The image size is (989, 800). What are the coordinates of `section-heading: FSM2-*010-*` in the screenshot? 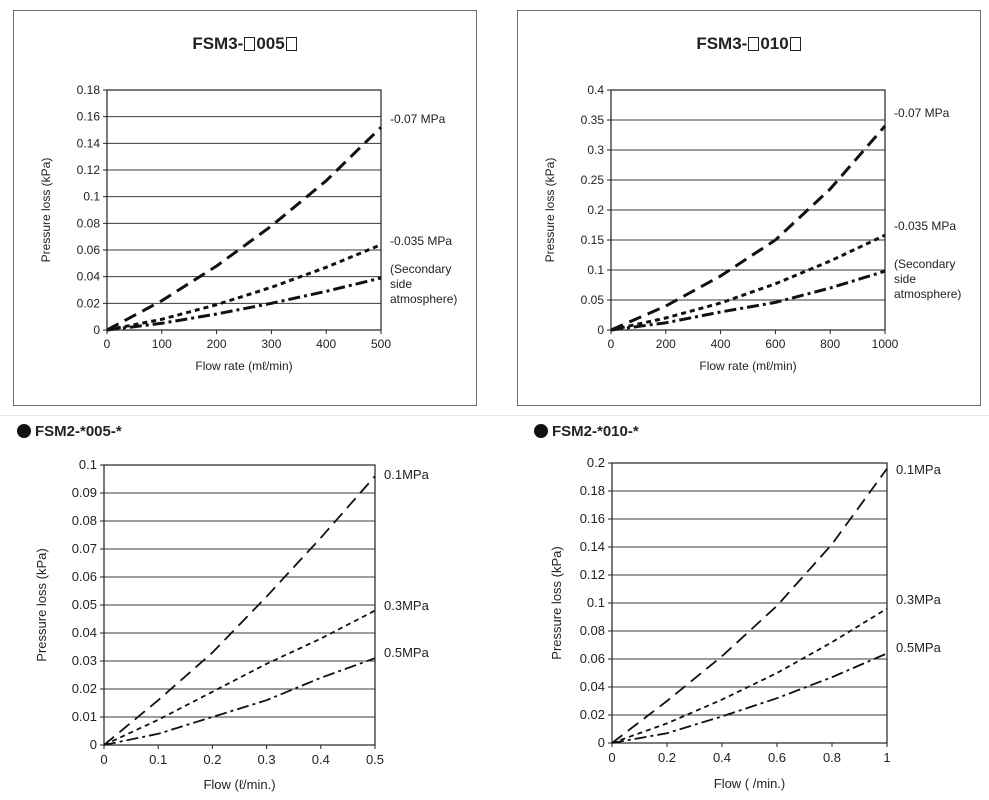 It's located at (586, 431).